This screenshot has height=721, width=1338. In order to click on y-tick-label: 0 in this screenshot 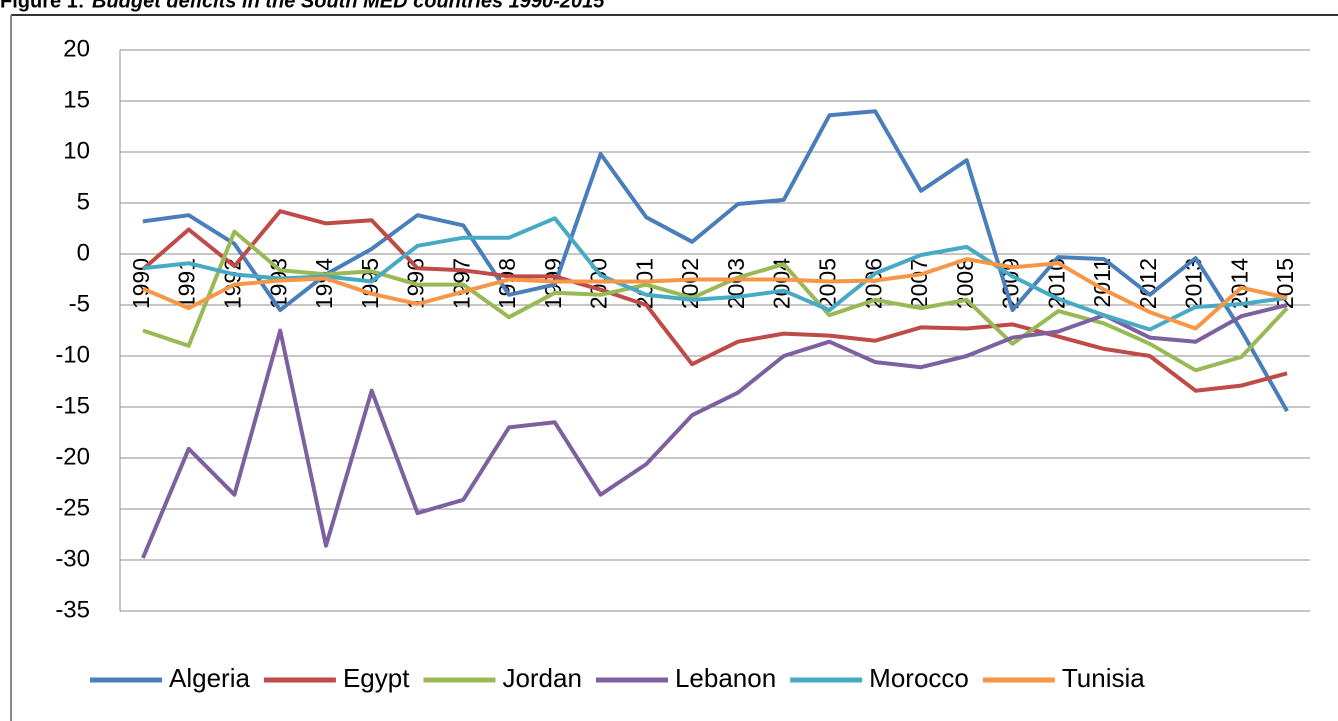, I will do `click(83, 252)`.